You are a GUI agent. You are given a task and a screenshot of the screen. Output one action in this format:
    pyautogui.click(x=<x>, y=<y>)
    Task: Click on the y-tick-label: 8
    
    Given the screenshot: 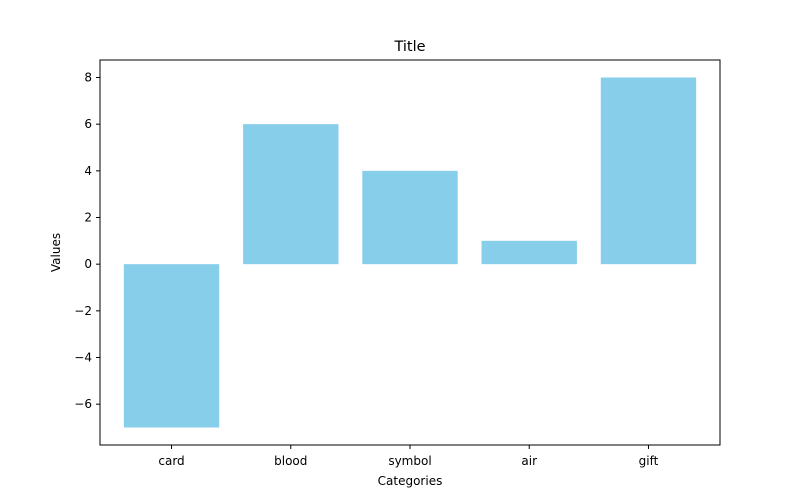 What is the action you would take?
    pyautogui.click(x=88, y=78)
    